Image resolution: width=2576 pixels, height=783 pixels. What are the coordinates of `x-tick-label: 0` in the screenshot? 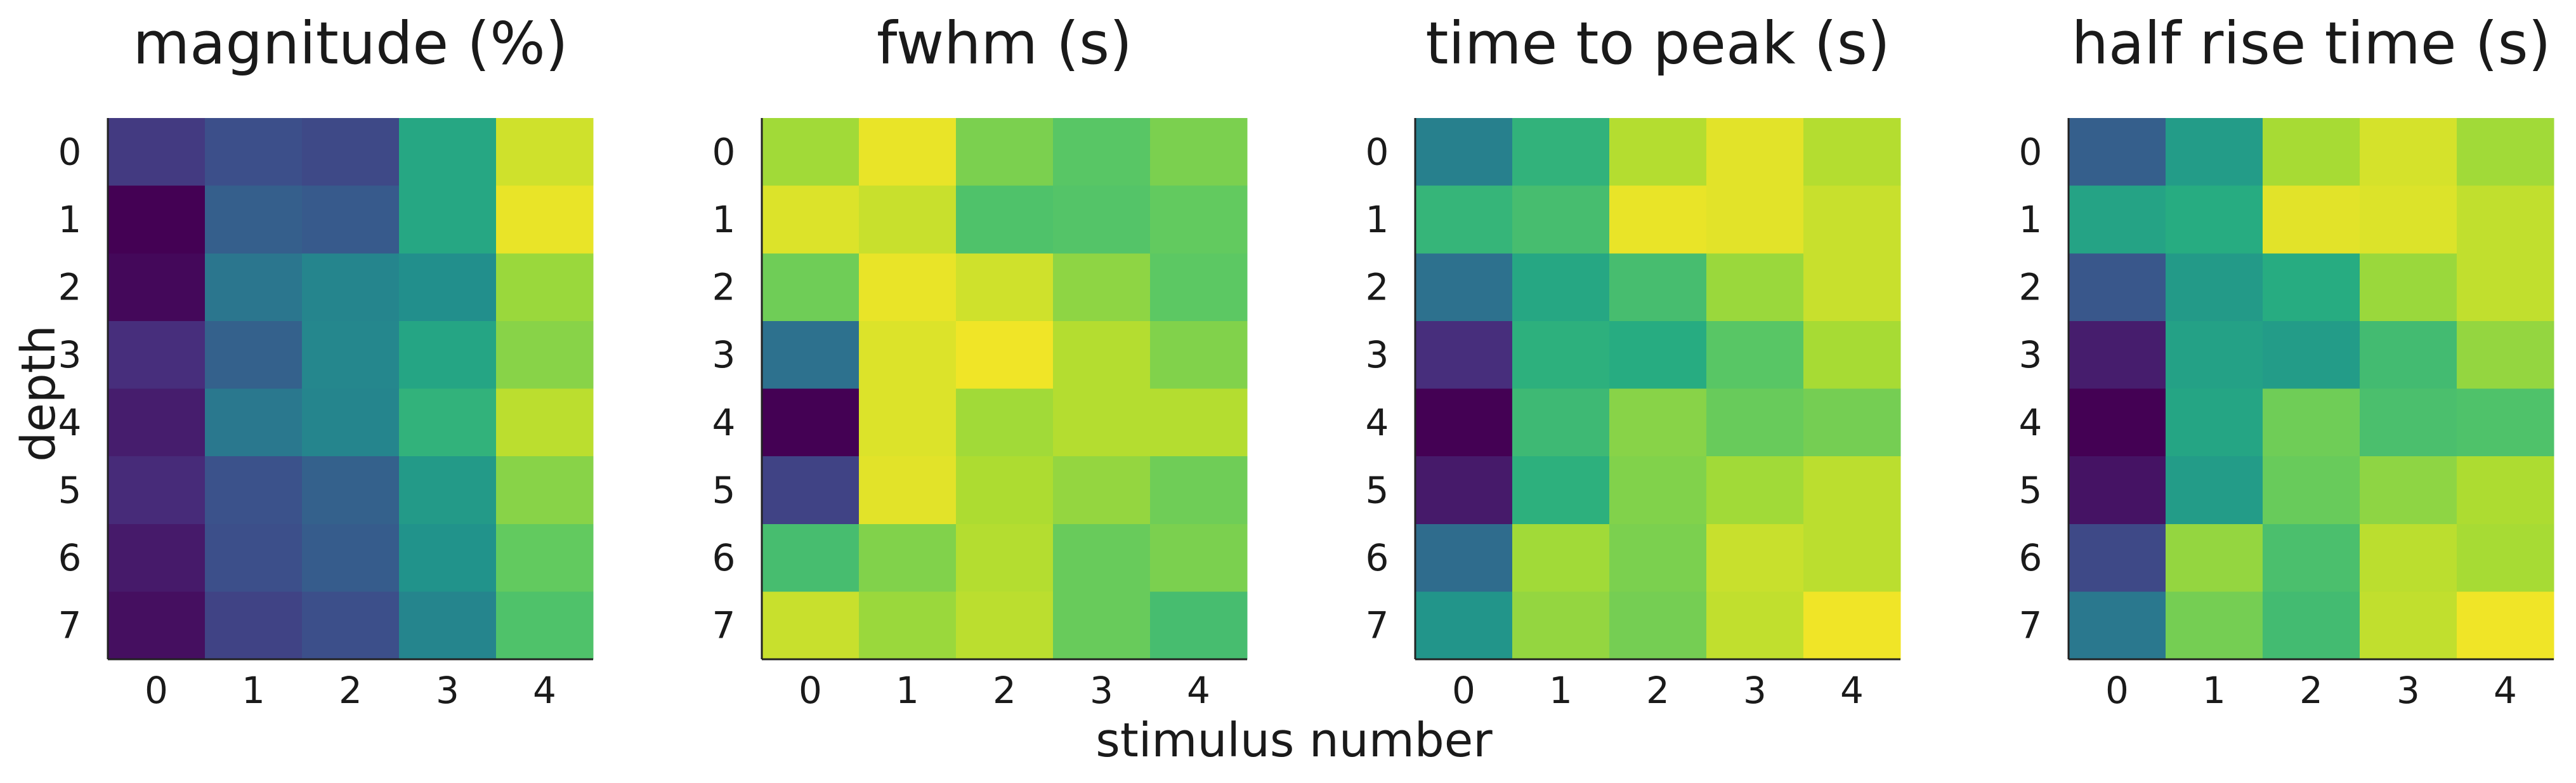 It's located at (1464, 690).